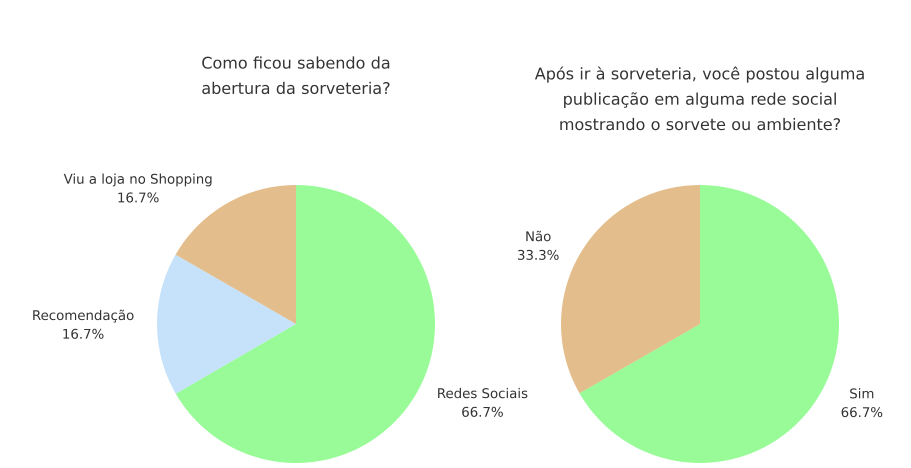  I want to click on slice-label: Viu a loja no Shopping, so click(138, 180).